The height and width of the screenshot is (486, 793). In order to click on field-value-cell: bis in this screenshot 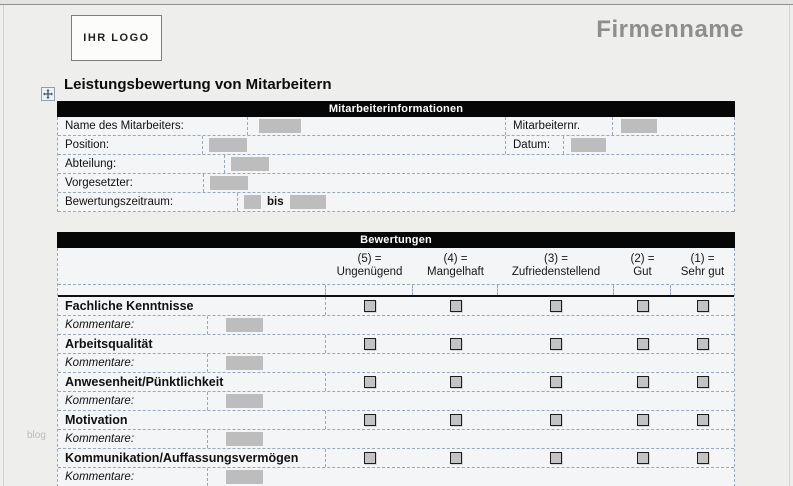, I will do `click(486, 202)`.